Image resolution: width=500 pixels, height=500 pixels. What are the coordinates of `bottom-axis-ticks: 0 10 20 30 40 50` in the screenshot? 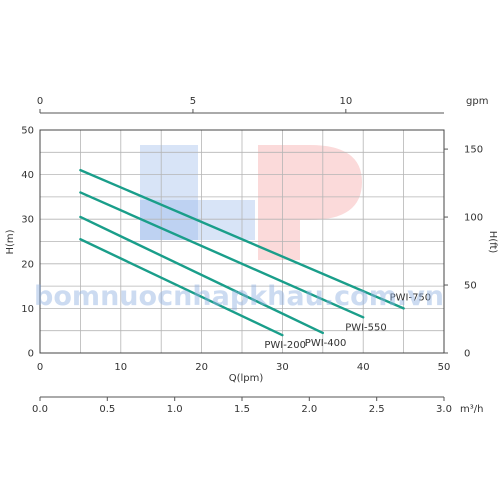 It's located at (244, 367).